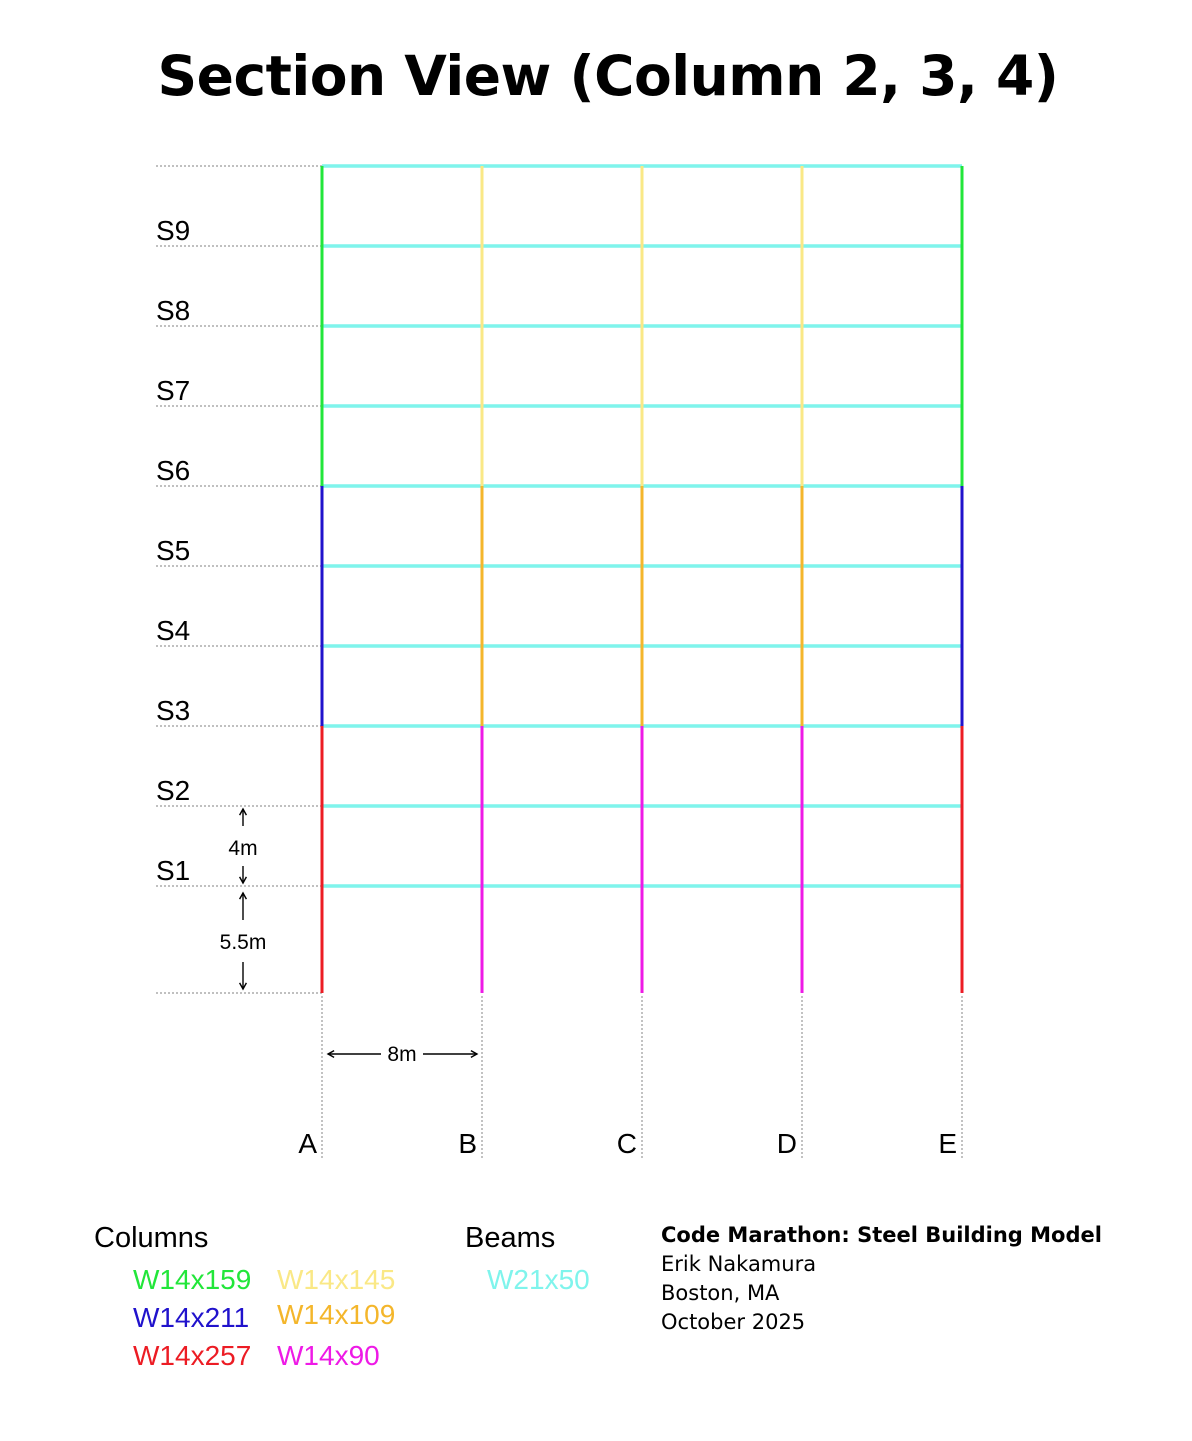 Image resolution: width=1192 pixels, height=1441 pixels. I want to click on legend-columns-heading: Columns, so click(151, 1238).